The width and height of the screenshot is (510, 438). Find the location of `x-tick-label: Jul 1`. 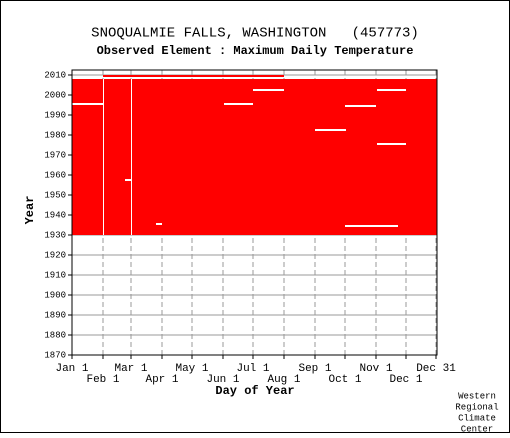

x-tick-label: Jul 1 is located at coordinates (252, 369).